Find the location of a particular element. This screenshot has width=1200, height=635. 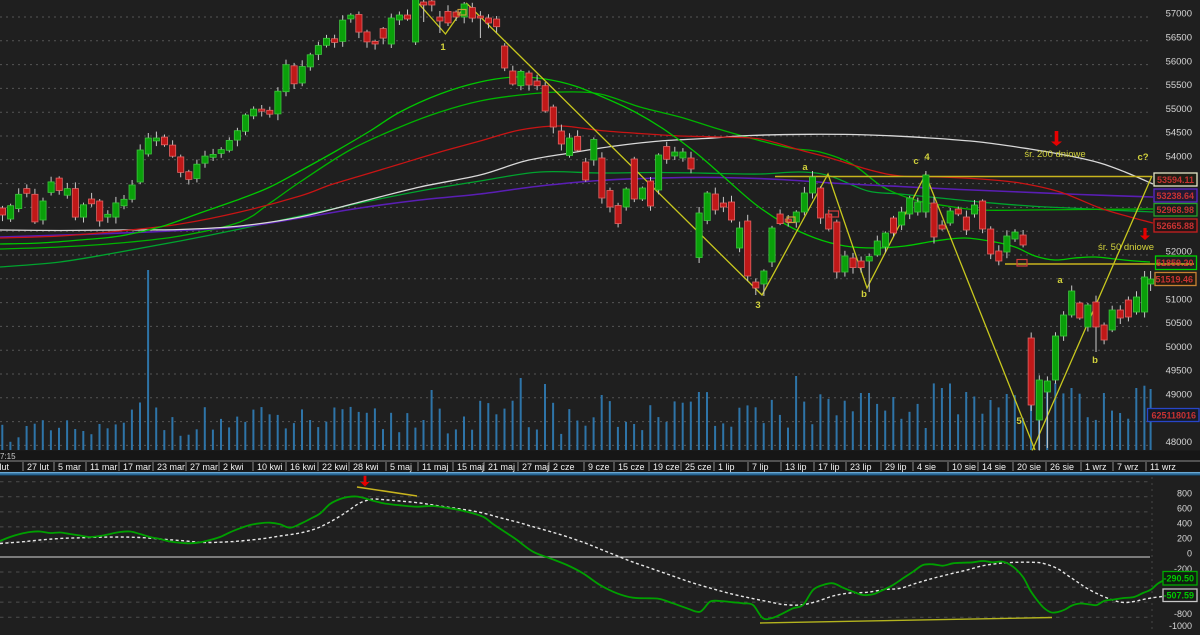

svg-text: 54000 is located at coordinates (1179, 157).